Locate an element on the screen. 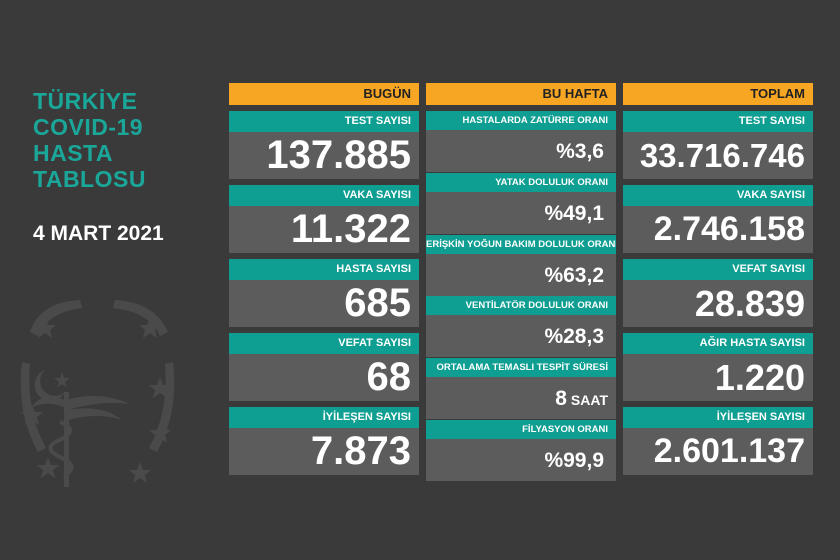 Image resolution: width=840 pixels, height=560 pixels. today-card-test: TEST SAYISI 137.885 is located at coordinates (324, 145).